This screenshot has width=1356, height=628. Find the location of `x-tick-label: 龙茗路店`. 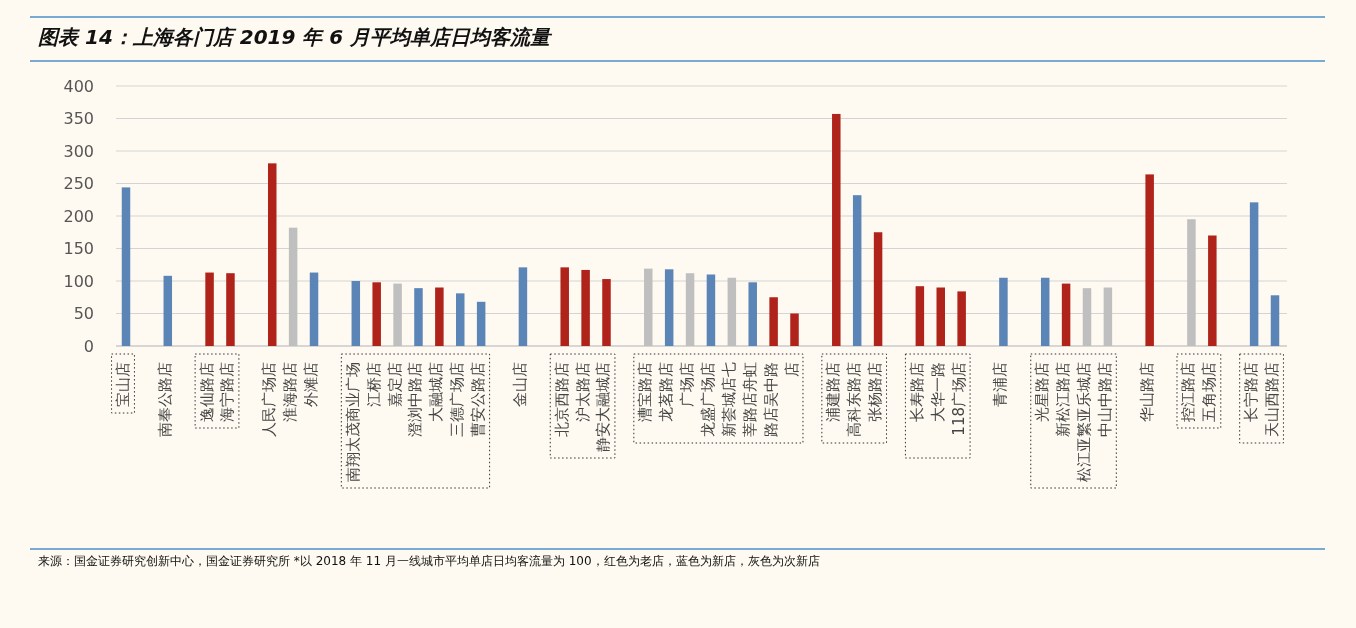

x-tick-label: 龙茗路店 is located at coordinates (666, 392).